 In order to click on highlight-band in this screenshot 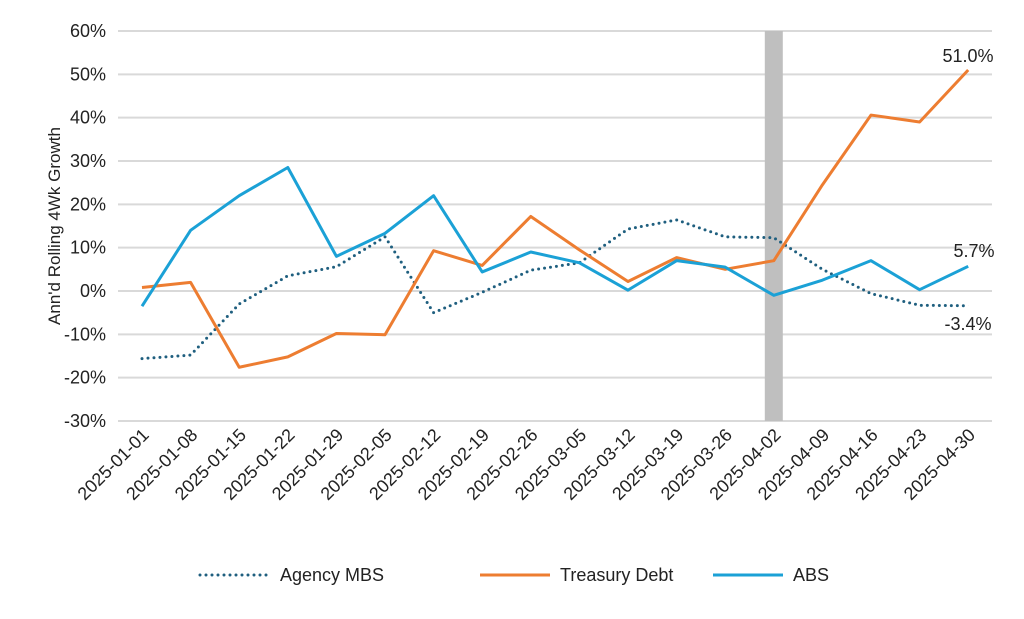, I will do `click(774, 226)`.